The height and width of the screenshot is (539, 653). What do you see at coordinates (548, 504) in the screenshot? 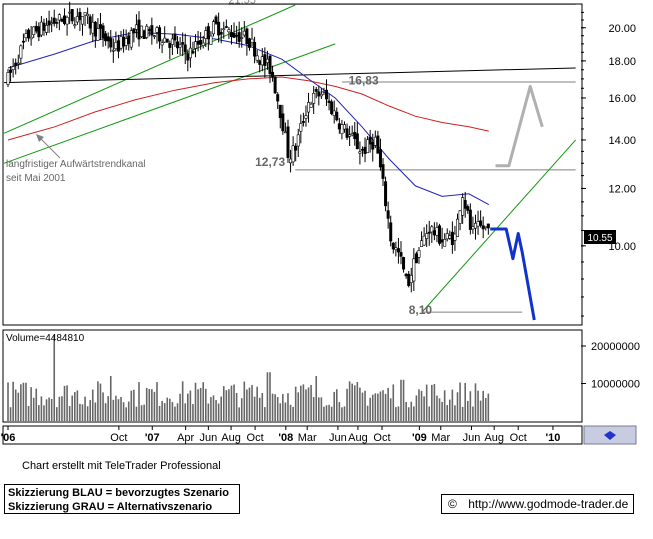
I see `source-url: http://www.godmode-trader.de` at bounding box center [548, 504].